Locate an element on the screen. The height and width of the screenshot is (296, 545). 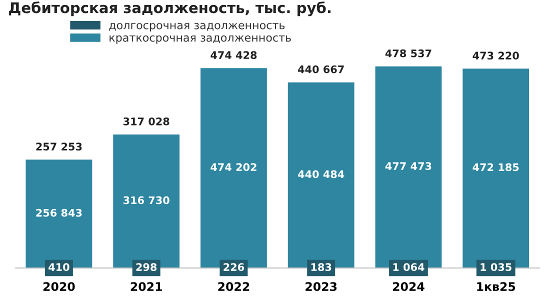
total-label: 317 028 is located at coordinates (146, 121).